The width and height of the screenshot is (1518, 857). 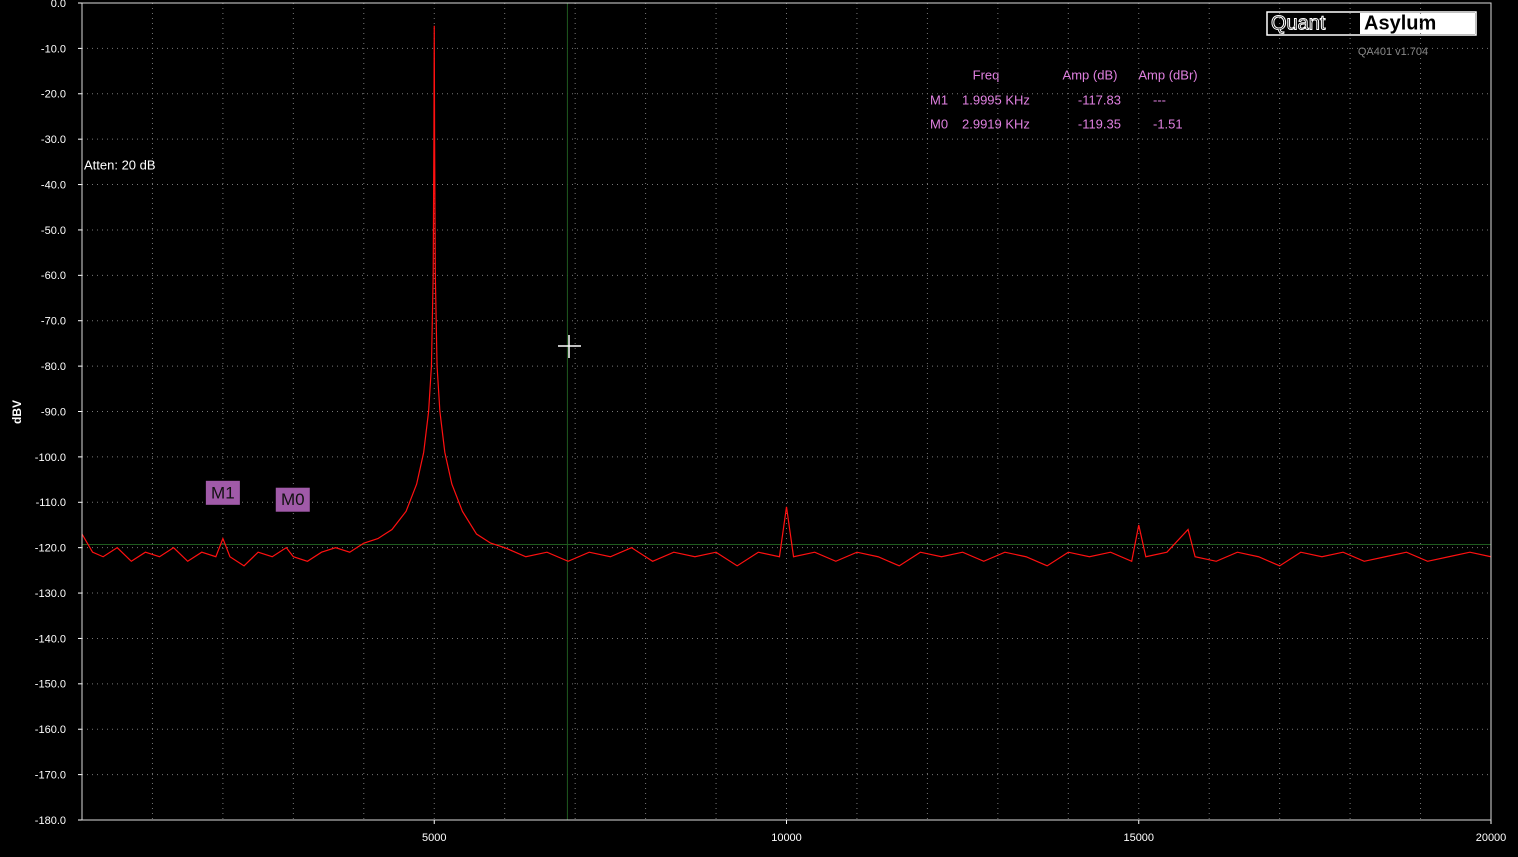 I want to click on x-tick-label: 10000, so click(x=786, y=838).